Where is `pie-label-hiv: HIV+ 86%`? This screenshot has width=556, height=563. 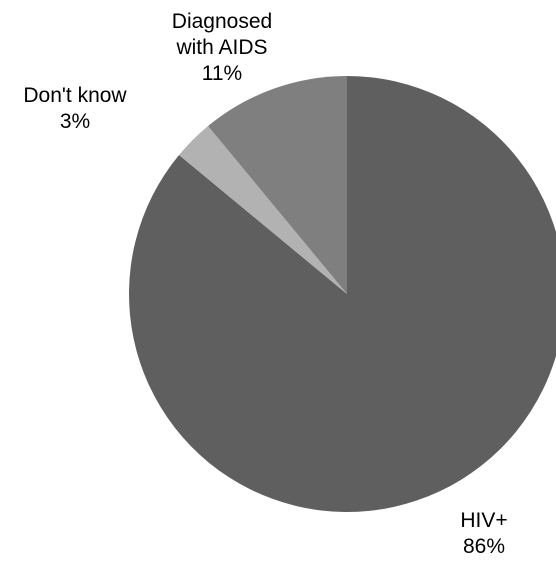
pie-label-hiv: HIV+ 86% is located at coordinates (483, 533).